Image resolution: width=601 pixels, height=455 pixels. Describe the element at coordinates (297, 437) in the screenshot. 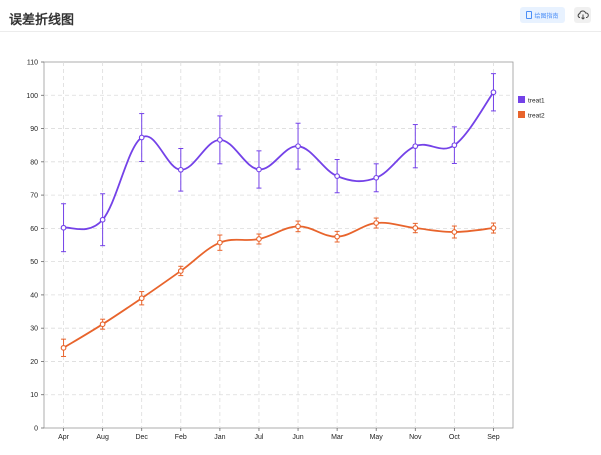

I see `x-tick-label: Jun` at that location.